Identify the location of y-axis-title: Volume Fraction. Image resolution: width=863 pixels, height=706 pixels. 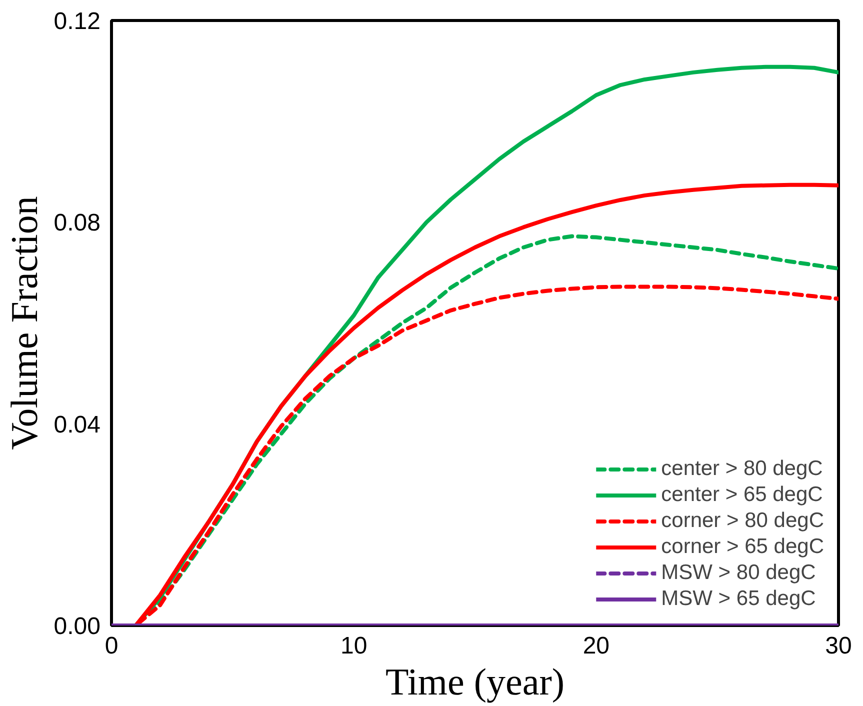
(25, 323).